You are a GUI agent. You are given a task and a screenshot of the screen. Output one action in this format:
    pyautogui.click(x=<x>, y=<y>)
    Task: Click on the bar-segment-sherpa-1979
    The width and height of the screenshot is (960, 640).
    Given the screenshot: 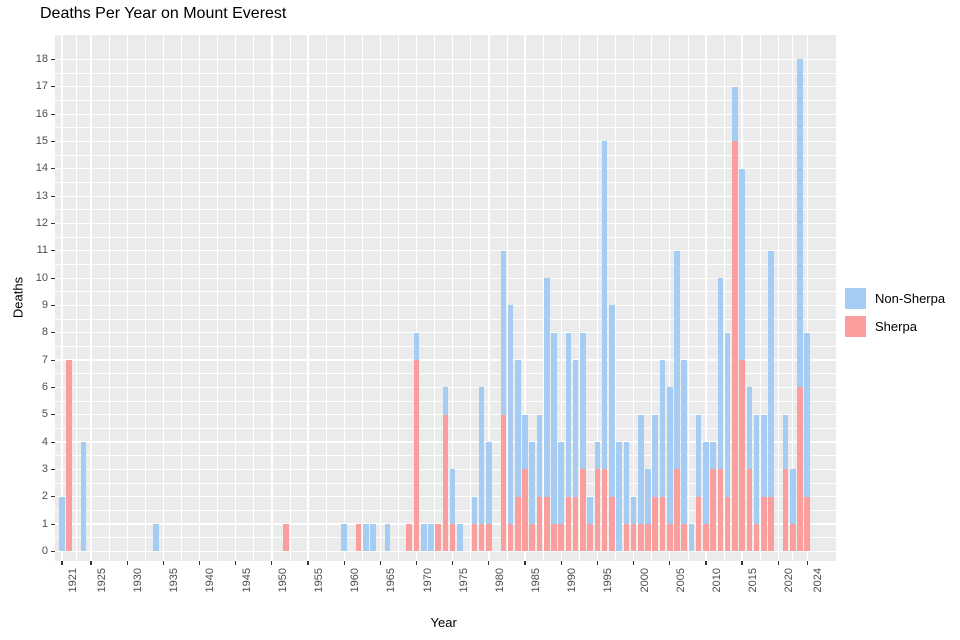 What is the action you would take?
    pyautogui.click(x=481, y=538)
    